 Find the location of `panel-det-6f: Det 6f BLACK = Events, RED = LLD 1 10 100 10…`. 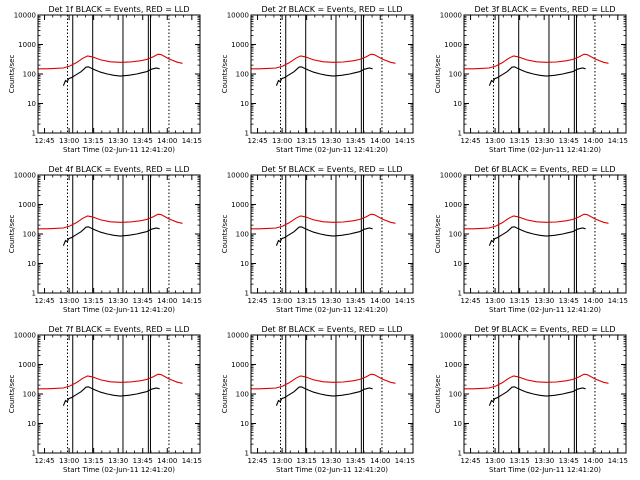

panel-det-6f: Det 6f BLACK = Events, RED = LLD 1 10 100 10… is located at coordinates (531, 239).